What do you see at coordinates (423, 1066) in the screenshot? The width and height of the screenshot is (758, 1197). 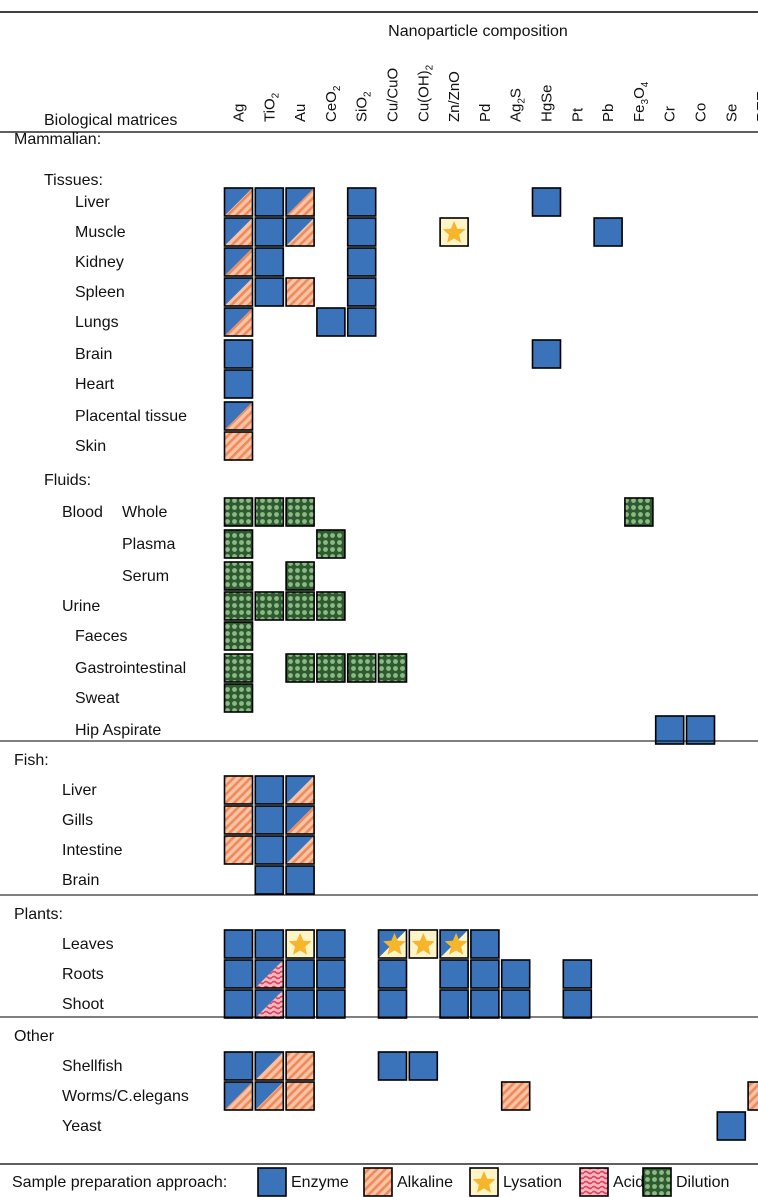 I see `cell-shellfish-cuoh2` at bounding box center [423, 1066].